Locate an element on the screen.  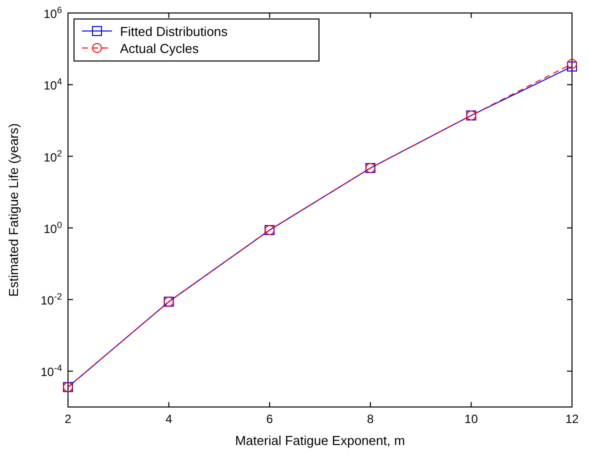
y-tick-label: 10$^{4}$ is located at coordinates (53, 84).